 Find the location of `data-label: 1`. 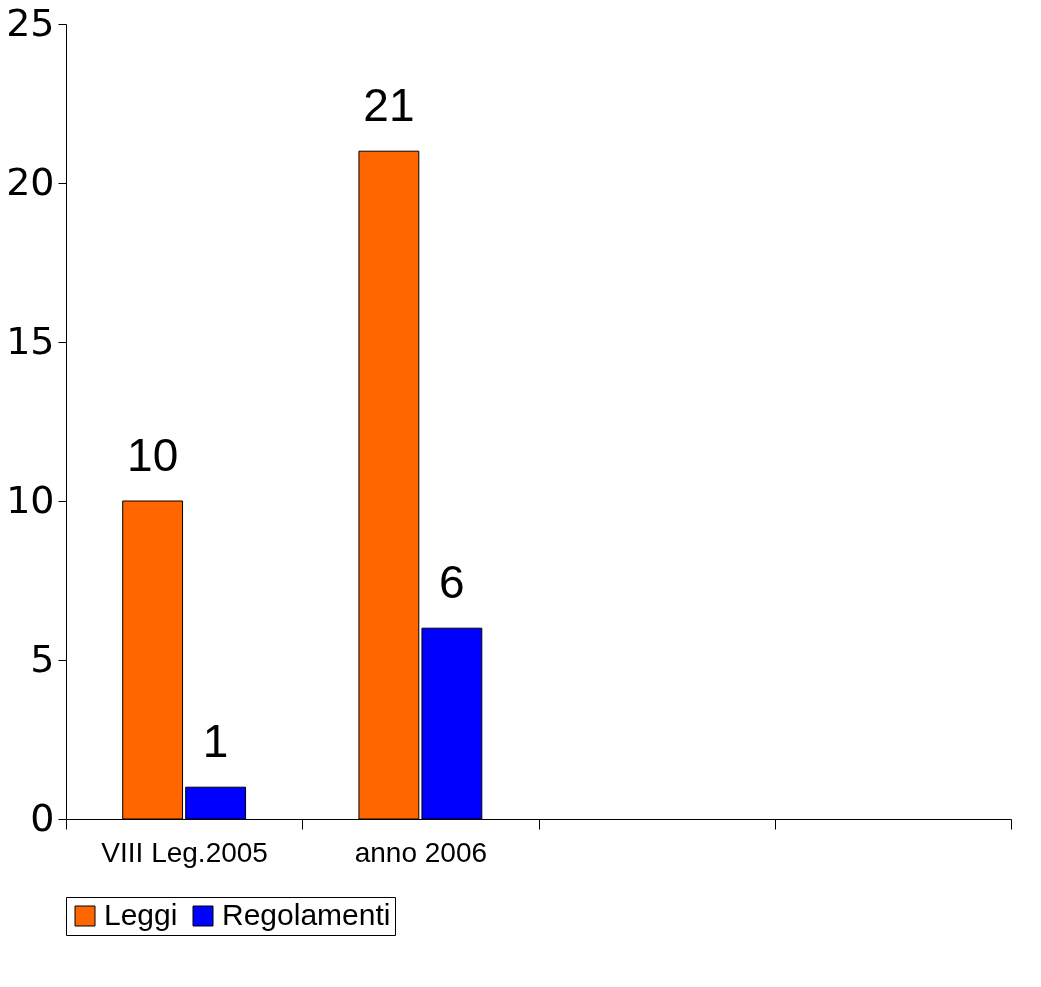

data-label: 1 is located at coordinates (215, 741).